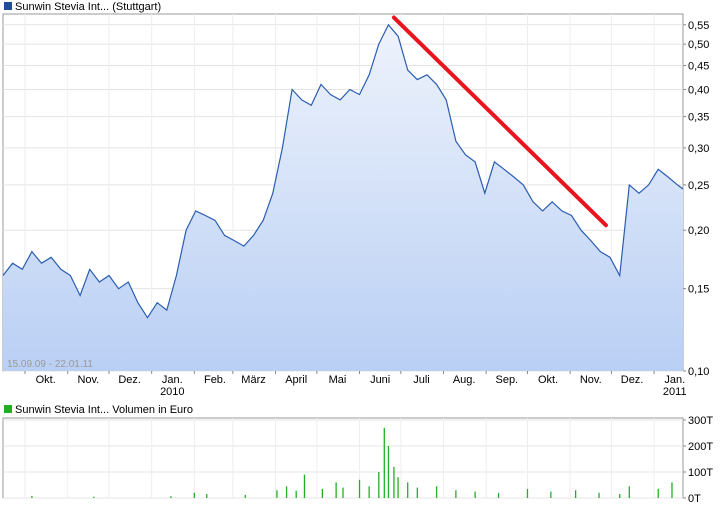 This screenshot has width=726, height=513. Describe the element at coordinates (172, 392) in the screenshot. I see `year-label: 2010` at that location.